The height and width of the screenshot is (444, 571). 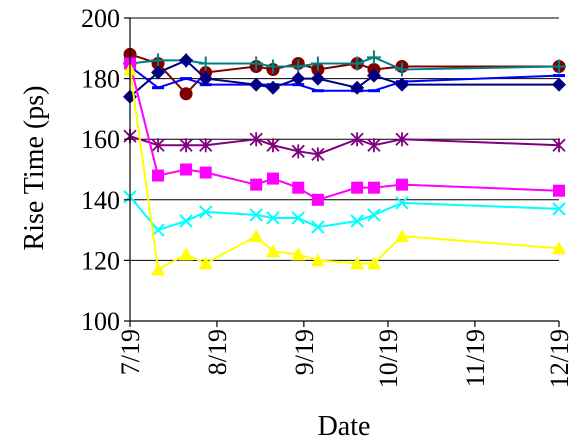 I want to click on series-diamond, so click(x=344, y=78).